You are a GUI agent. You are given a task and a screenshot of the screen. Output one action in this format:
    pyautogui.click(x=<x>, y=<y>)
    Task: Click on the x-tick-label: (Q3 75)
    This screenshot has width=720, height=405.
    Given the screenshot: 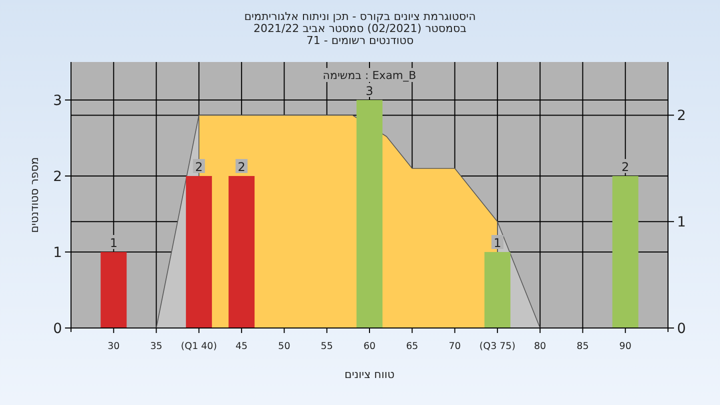 What is the action you would take?
    pyautogui.click(x=497, y=346)
    